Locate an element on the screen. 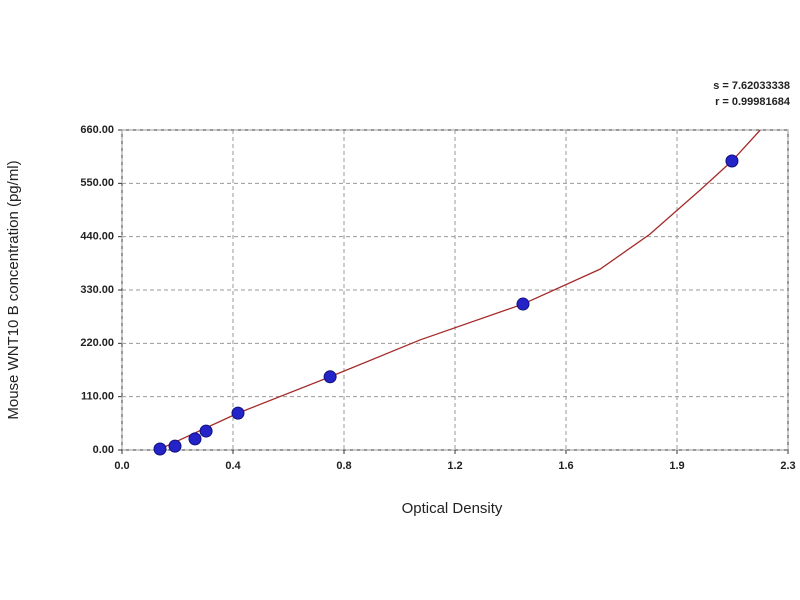  y-tick-label: 330.00 is located at coordinates (97, 290).